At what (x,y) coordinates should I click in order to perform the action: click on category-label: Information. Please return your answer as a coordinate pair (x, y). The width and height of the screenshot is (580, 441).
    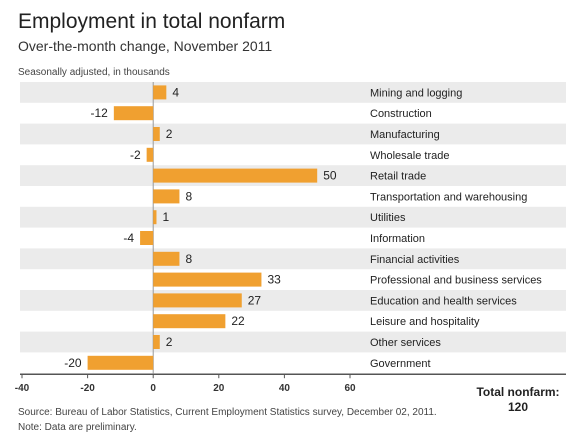
    Looking at the image, I should click on (397, 239).